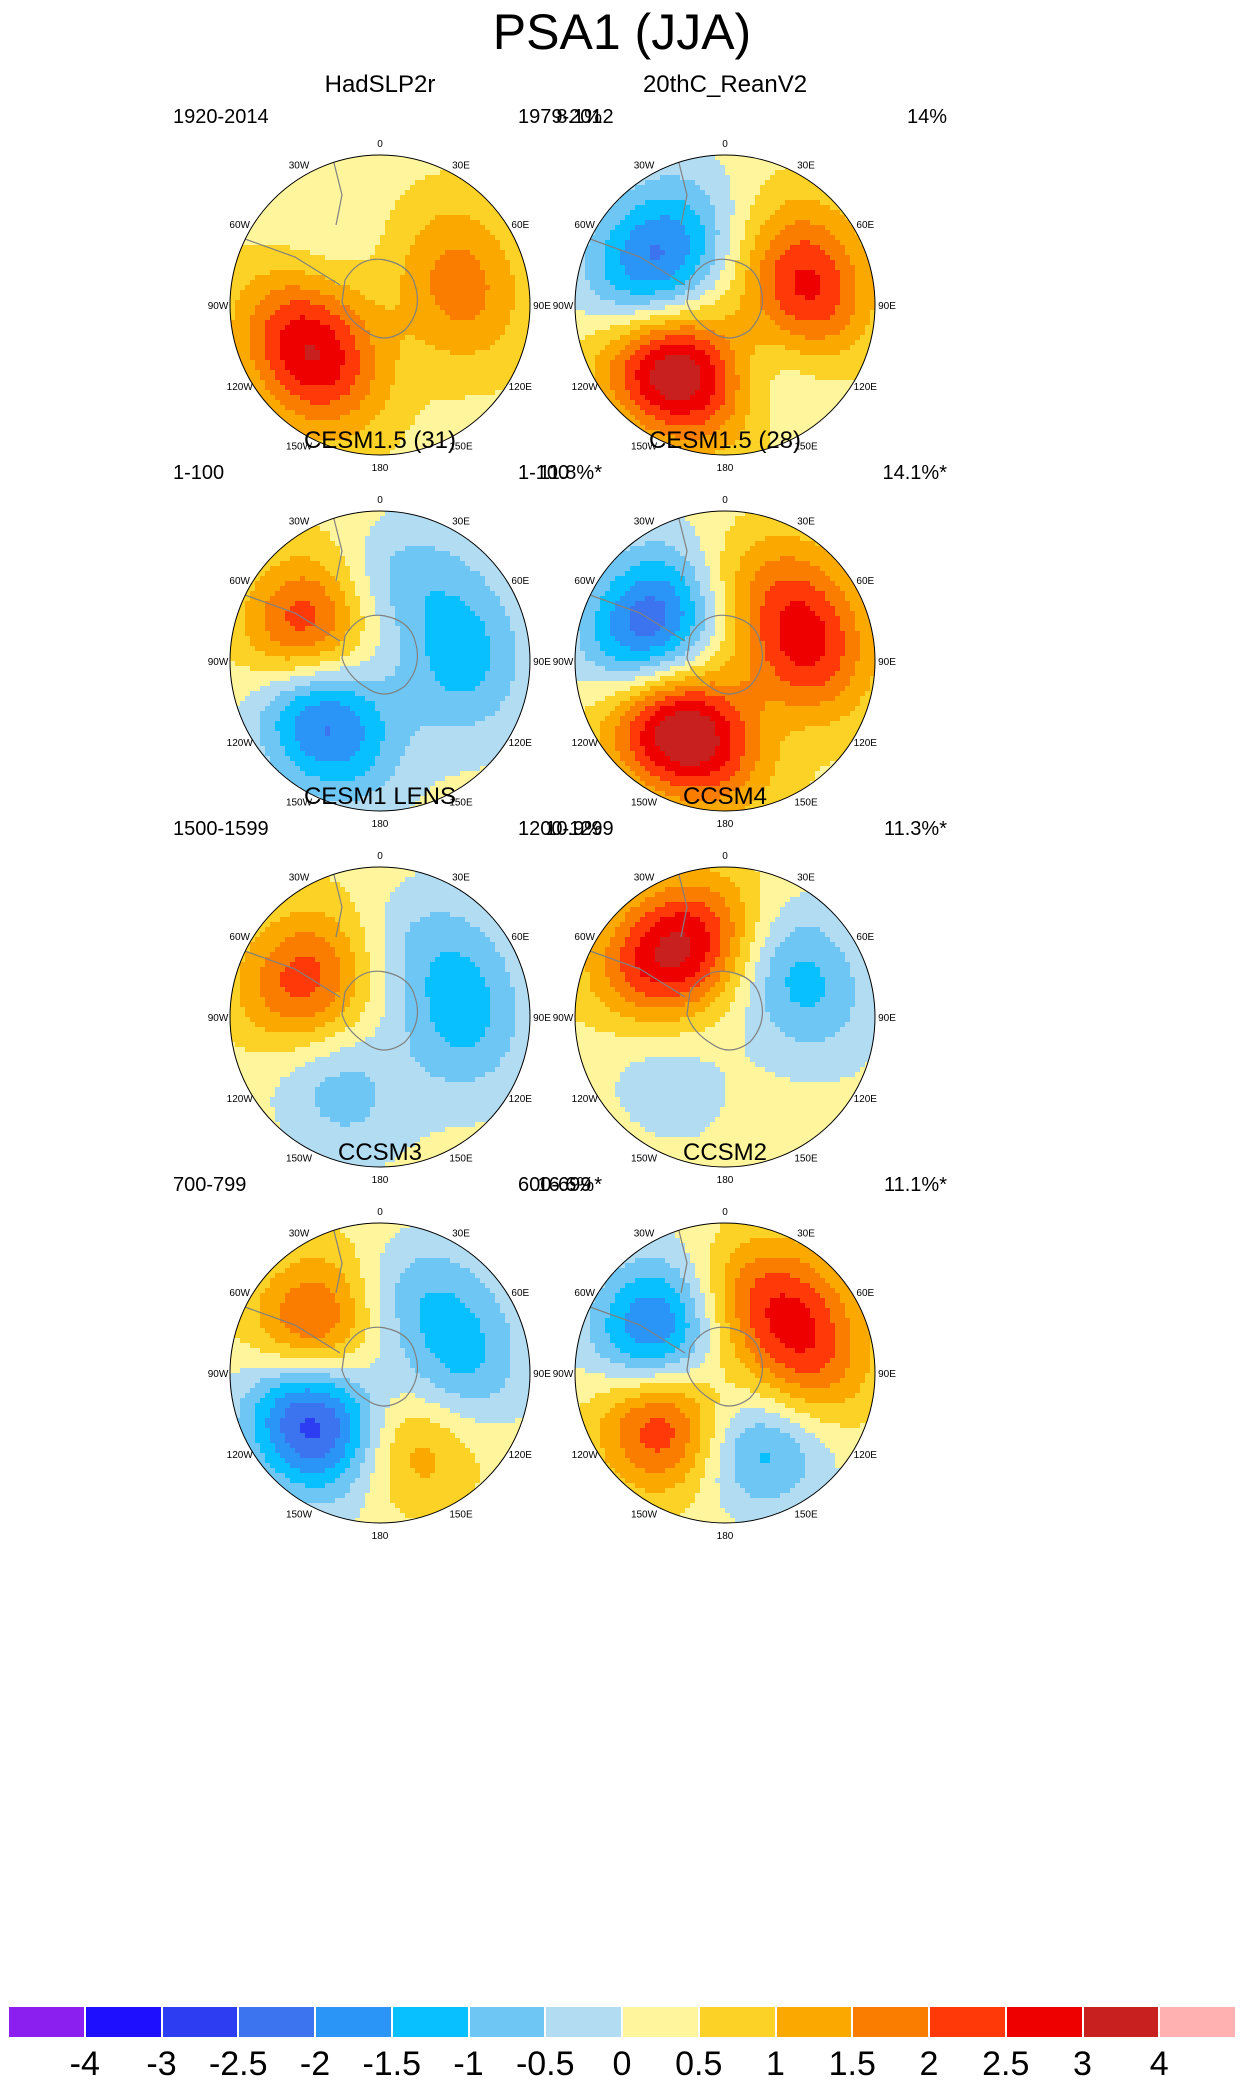  Describe the element at coordinates (380, 305) in the screenshot. I see `map-border` at that location.